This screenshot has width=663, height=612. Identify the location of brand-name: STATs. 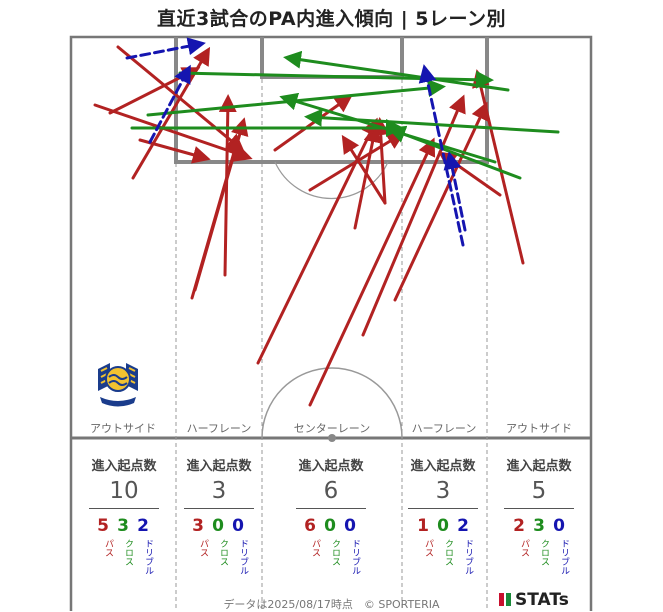
(542, 600).